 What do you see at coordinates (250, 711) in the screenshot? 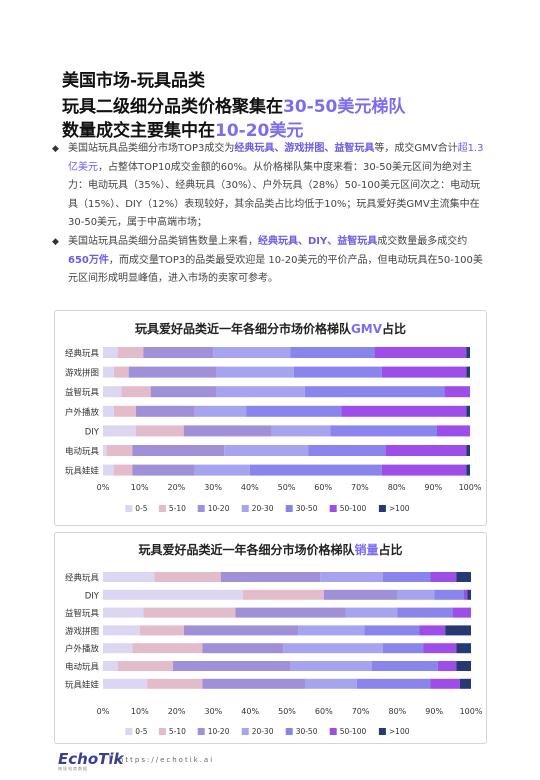
I see `x-tick-label: 40%` at bounding box center [250, 711].